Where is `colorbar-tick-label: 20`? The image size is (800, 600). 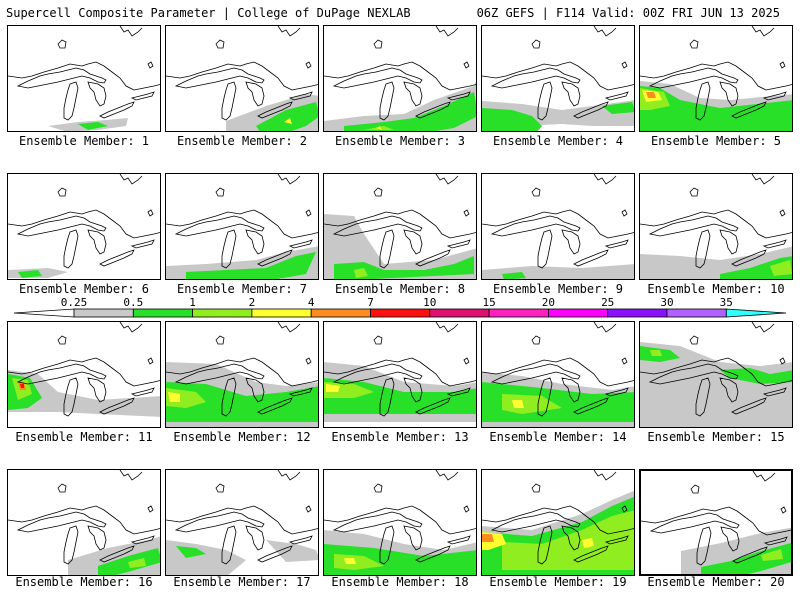 colorbar-tick-label: 20 is located at coordinates (548, 302).